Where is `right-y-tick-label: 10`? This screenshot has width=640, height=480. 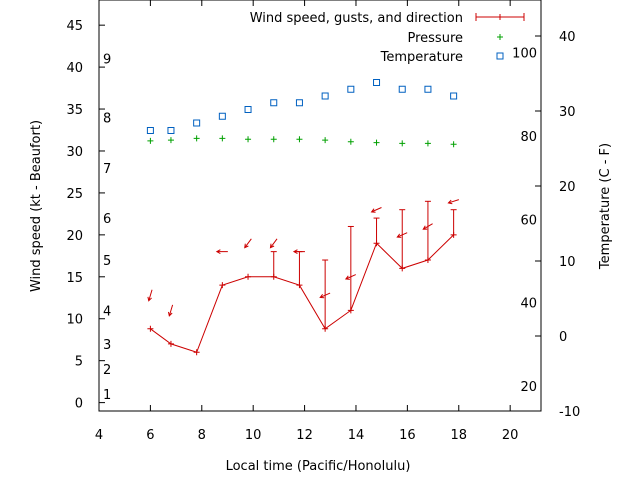
right-y-tick-label: 10 is located at coordinates (567, 262).